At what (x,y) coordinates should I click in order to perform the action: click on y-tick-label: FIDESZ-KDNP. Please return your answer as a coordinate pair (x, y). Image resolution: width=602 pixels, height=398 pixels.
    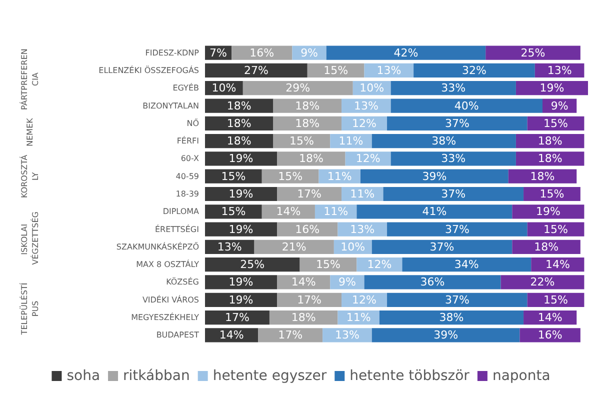
    Looking at the image, I should click on (172, 53).